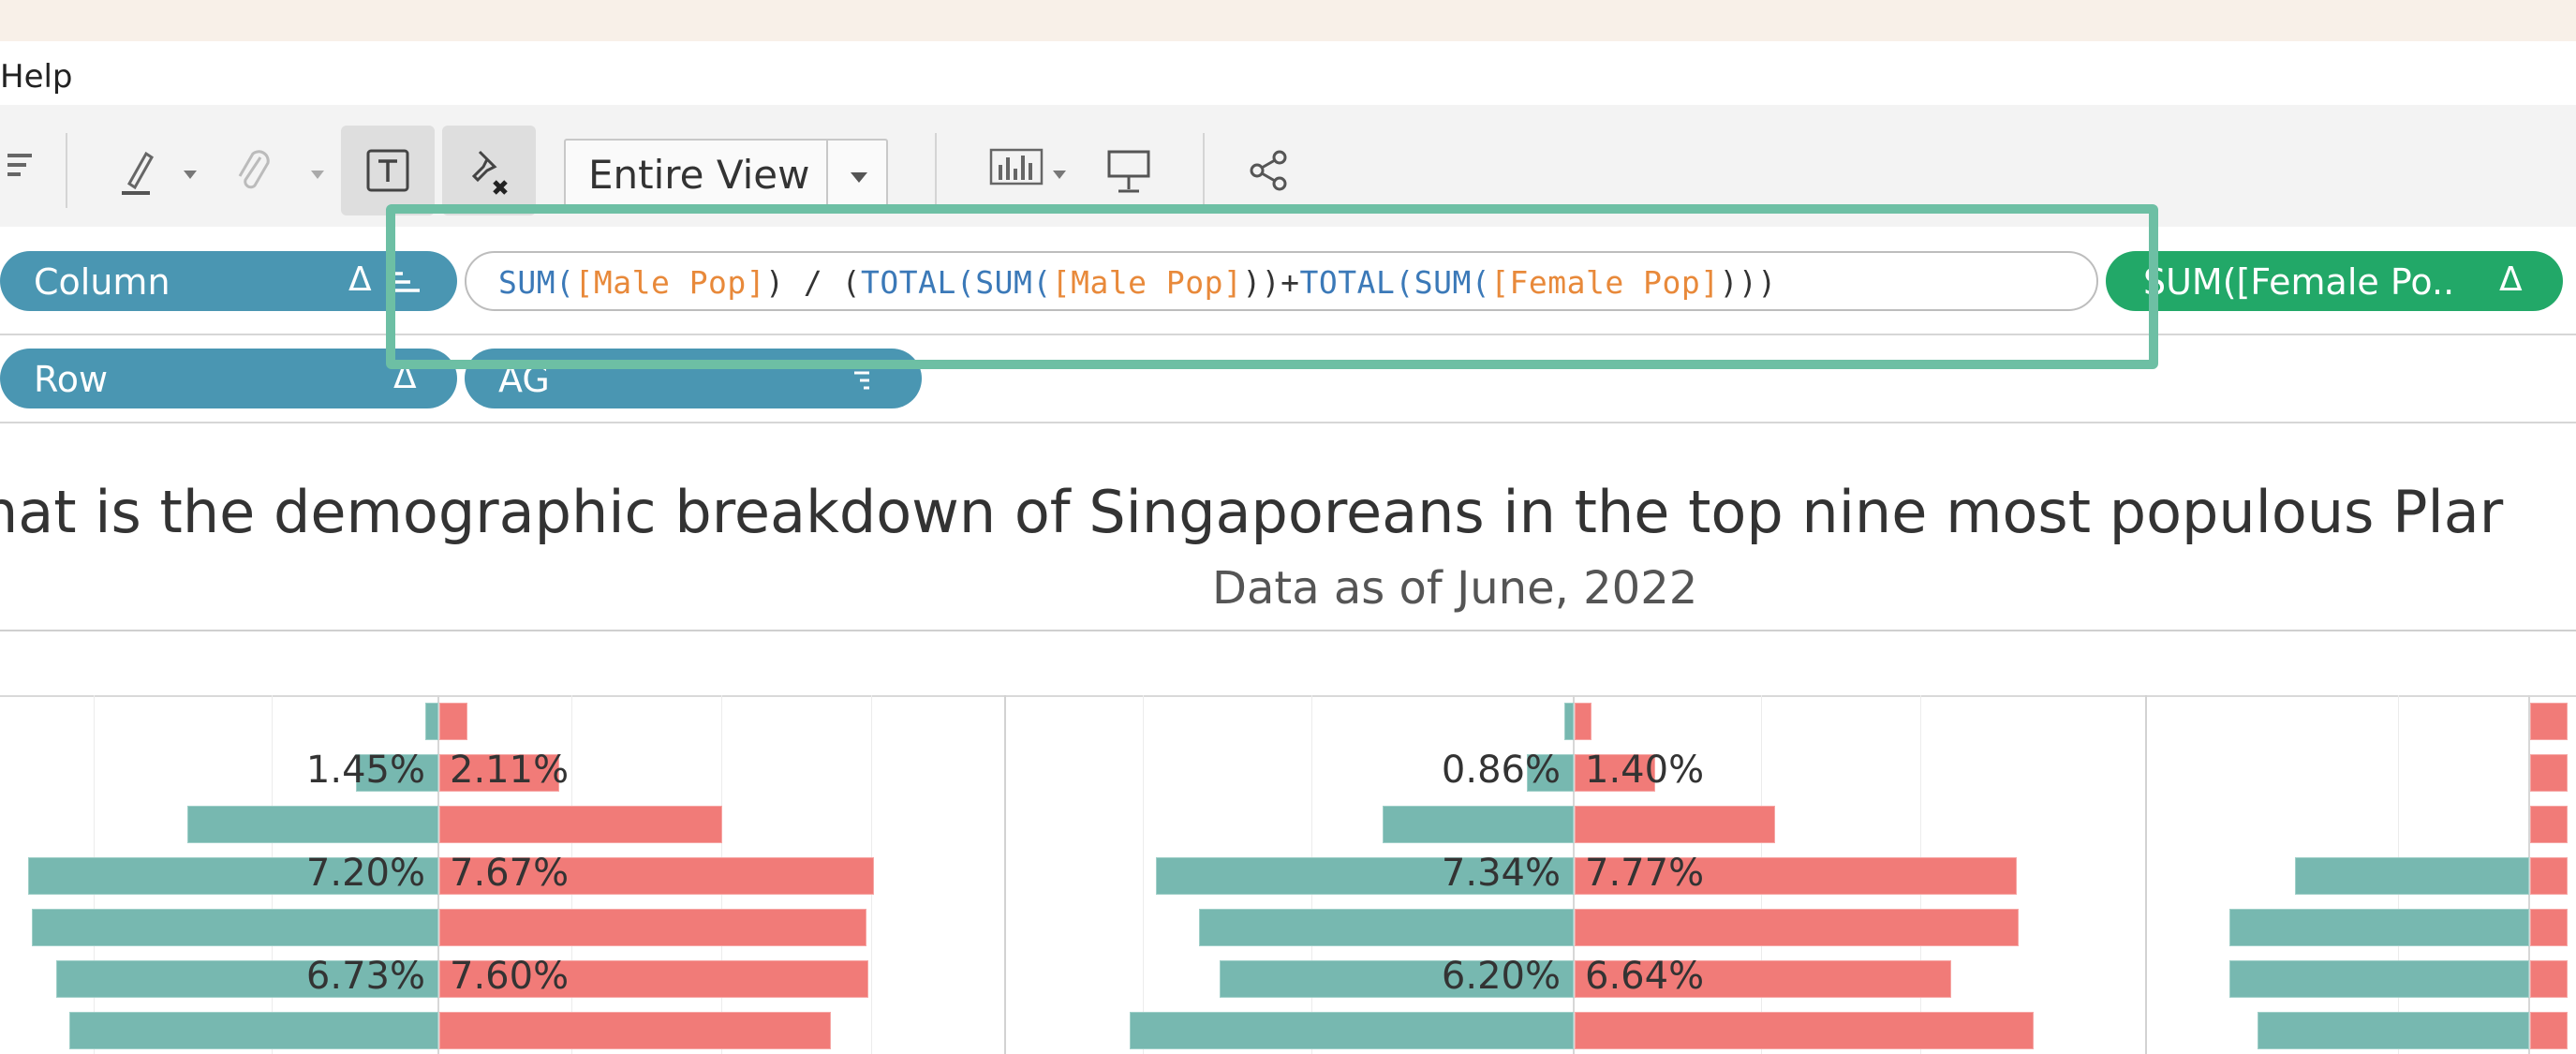 This screenshot has width=2576, height=1054. Describe the element at coordinates (1455, 588) in the screenshot. I see `viz-subtitle: Data as of June, 2022` at that location.